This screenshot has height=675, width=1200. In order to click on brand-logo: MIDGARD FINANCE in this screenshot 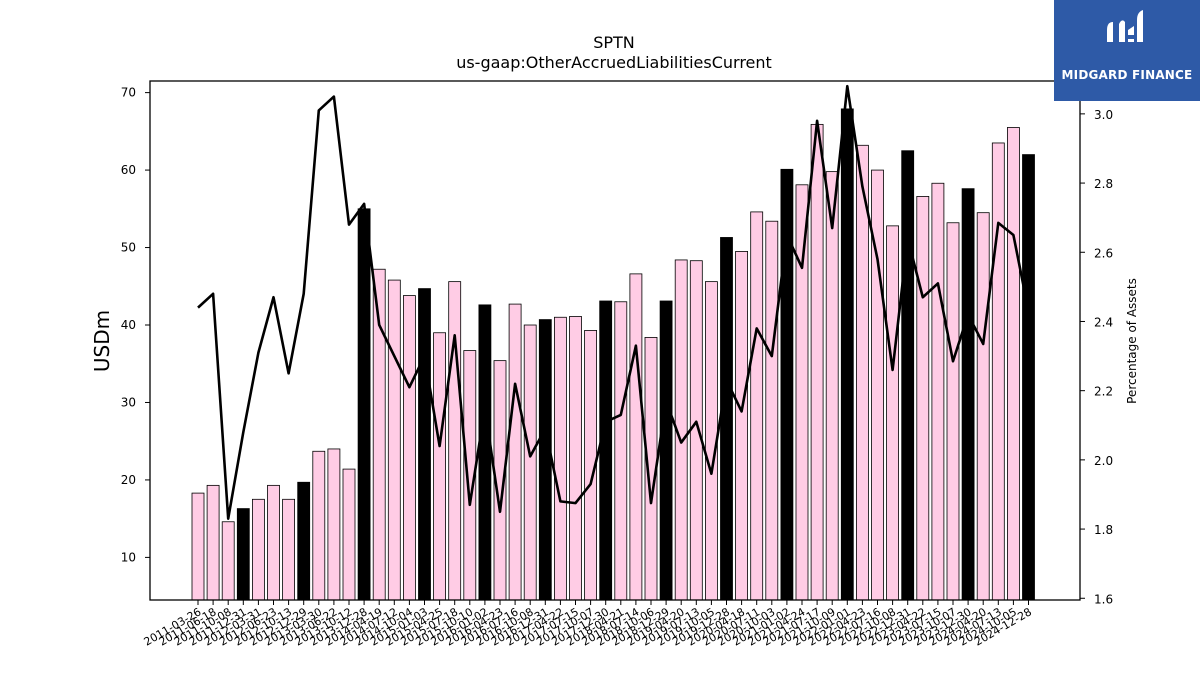, I will do `click(1127, 50)`.